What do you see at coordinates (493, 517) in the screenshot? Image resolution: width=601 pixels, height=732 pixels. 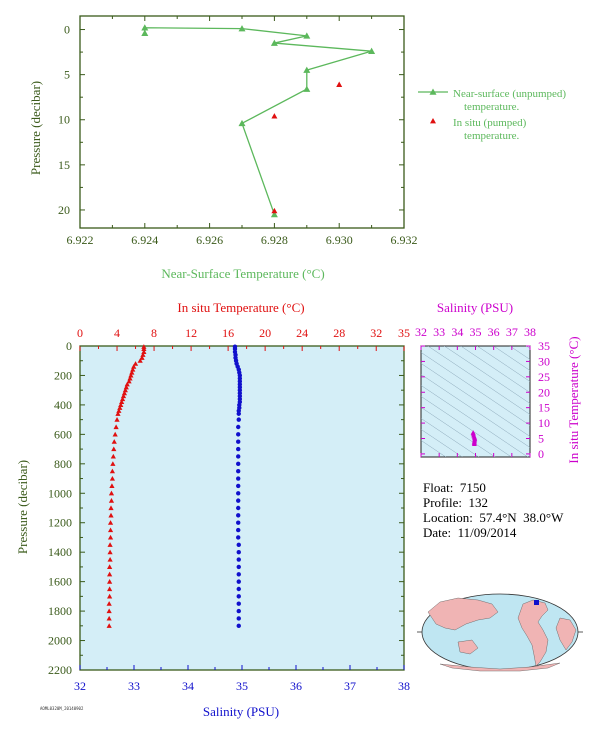 I see `location: Location: 57.4°N 38.0°W` at bounding box center [493, 517].